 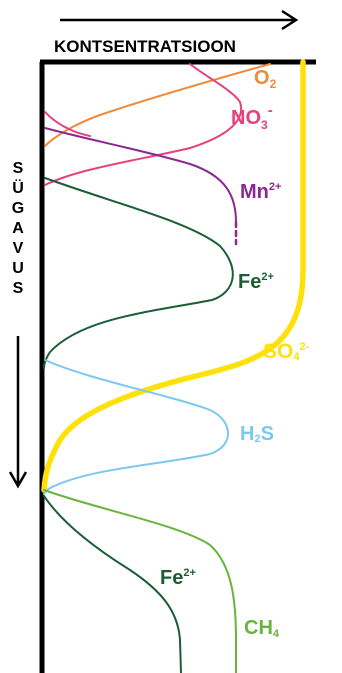 What do you see at coordinates (178, 578) in the screenshot?
I see `fe-lower-label: Fe2+` at bounding box center [178, 578].